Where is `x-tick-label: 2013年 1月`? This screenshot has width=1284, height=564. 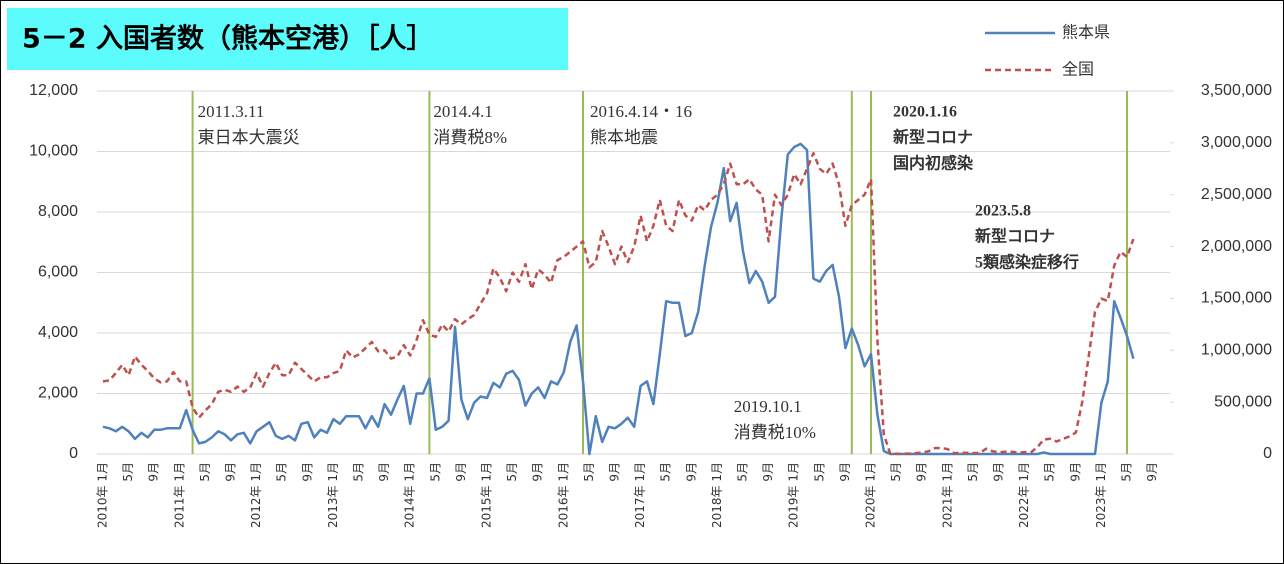
x-tick-label: 2013年 1月 is located at coordinates (333, 495).